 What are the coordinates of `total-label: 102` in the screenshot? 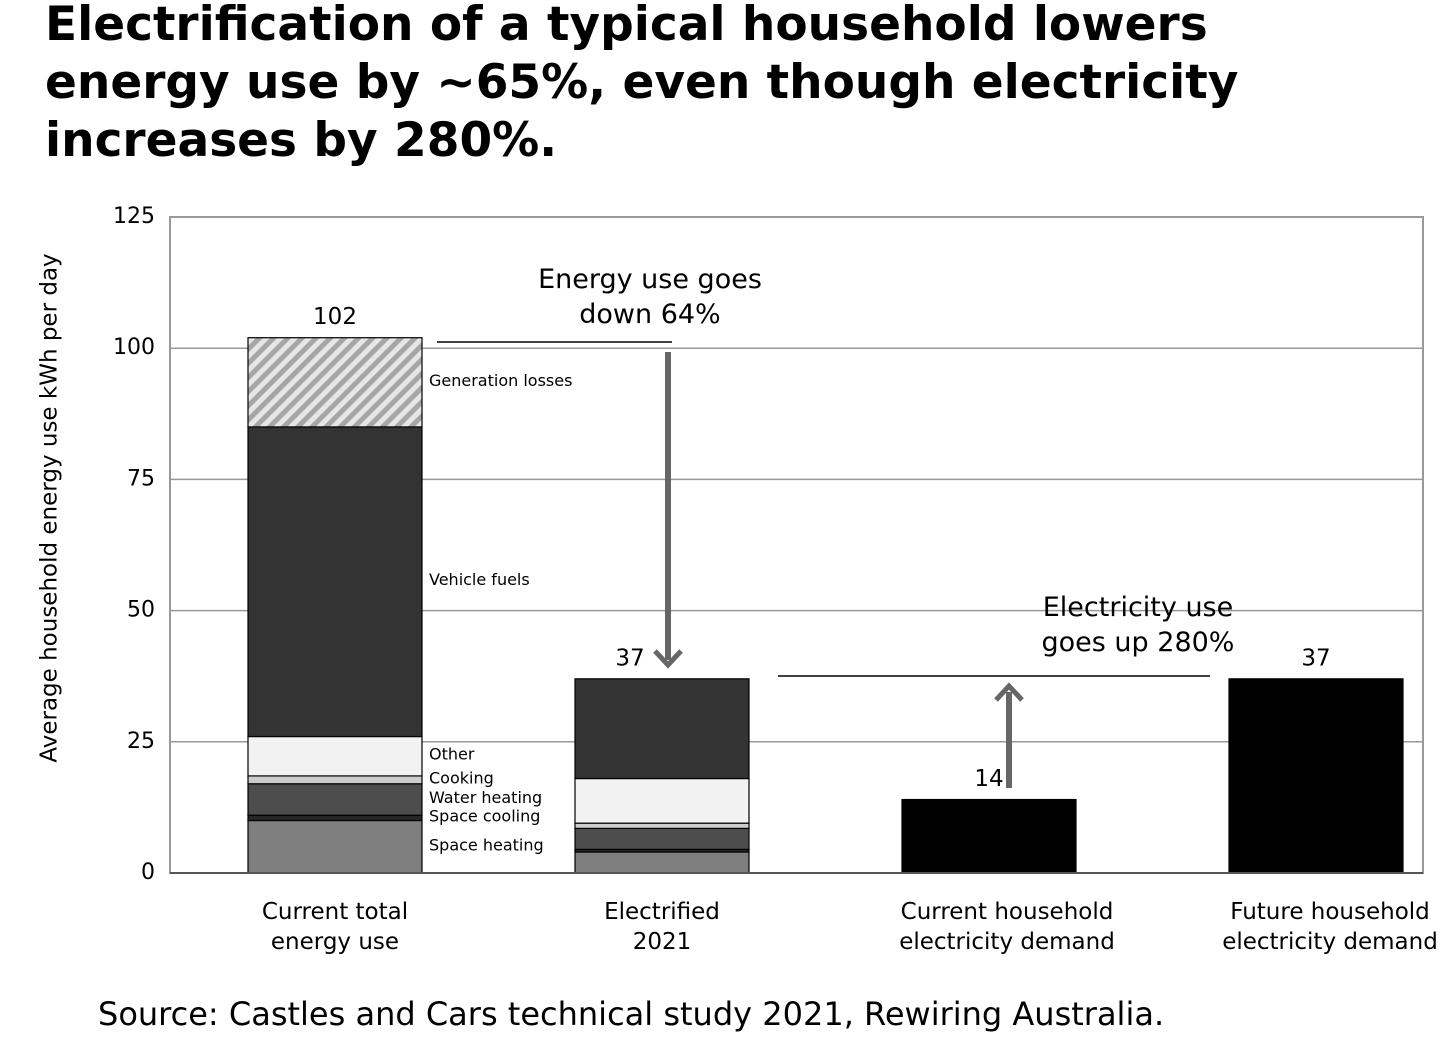 It's located at (335, 317).